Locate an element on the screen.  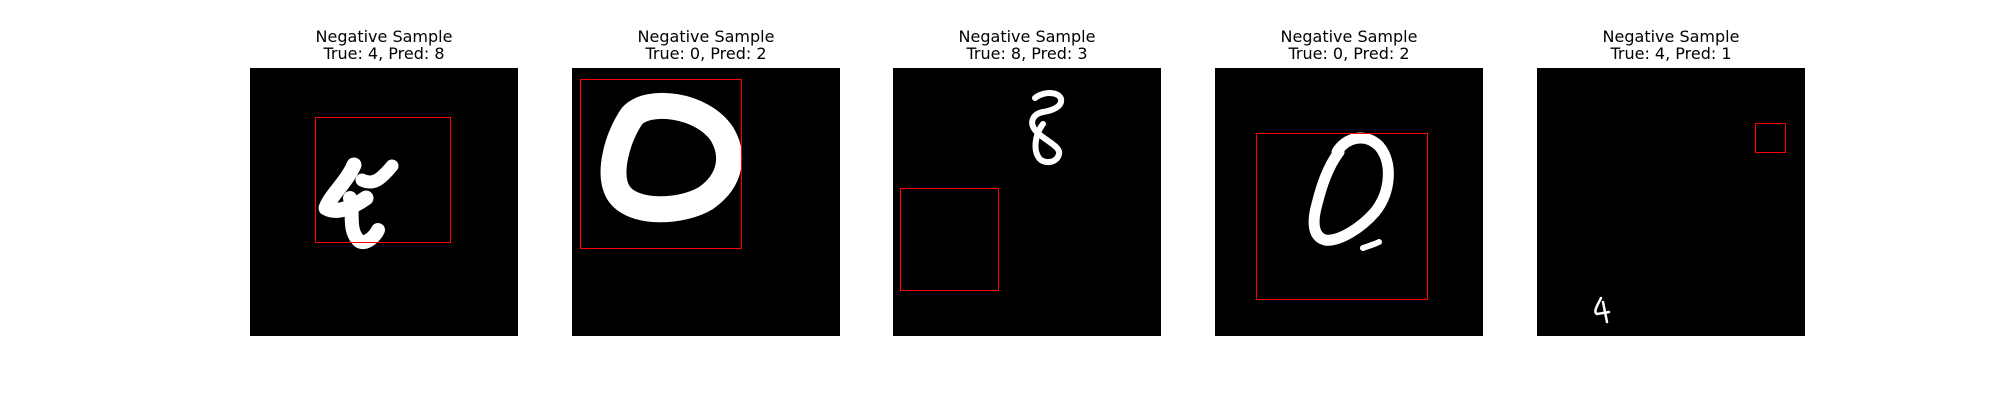
panel-title: Negative Sample True: 8, Pred: 3 is located at coordinates (1027, 45).